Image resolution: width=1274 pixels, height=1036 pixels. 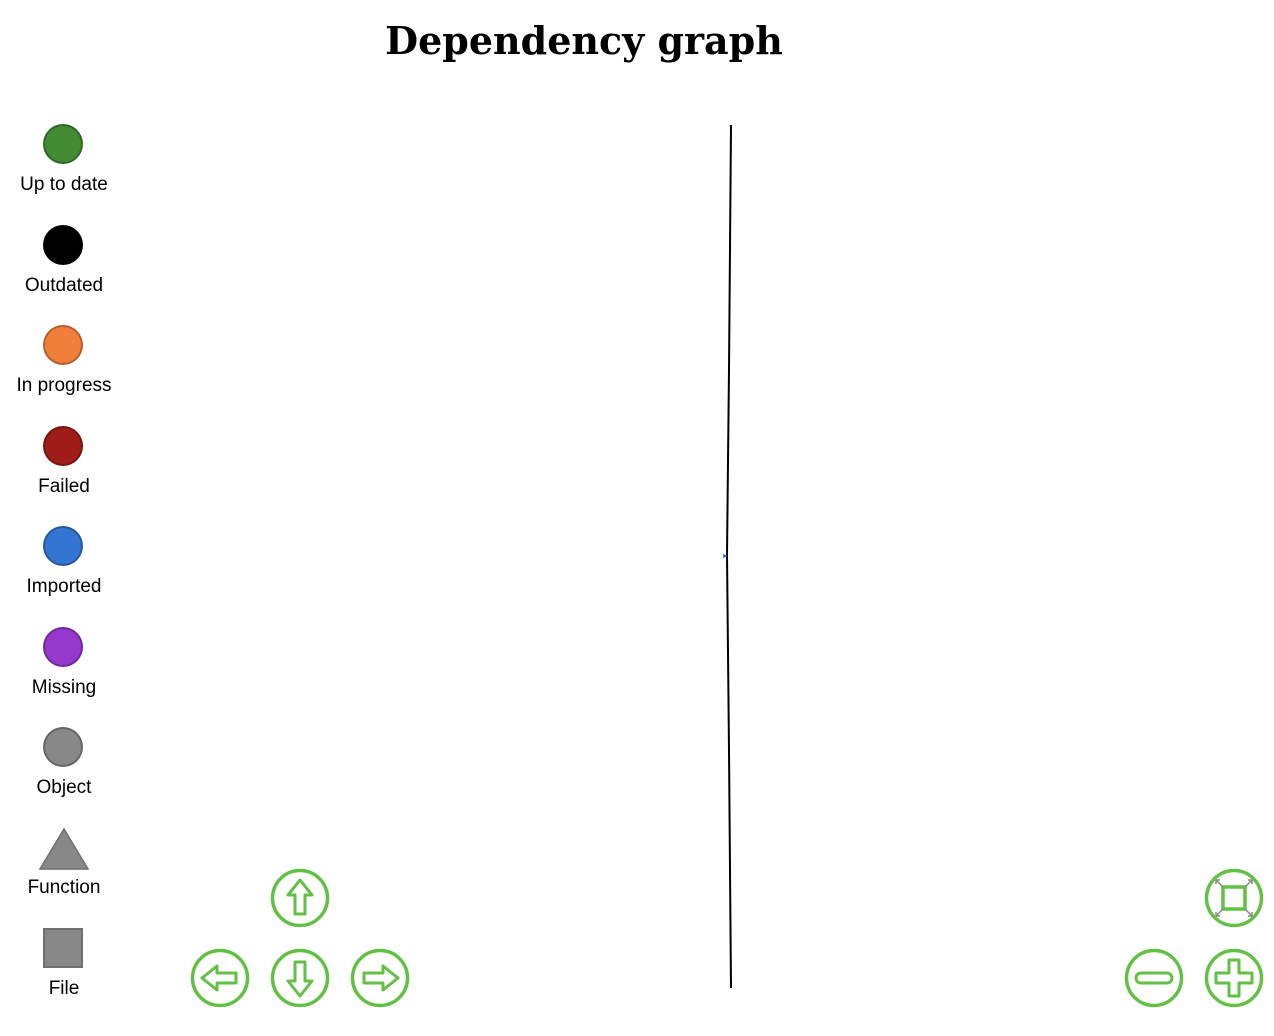 I want to click on object-circle-icon, so click(x=63, y=747).